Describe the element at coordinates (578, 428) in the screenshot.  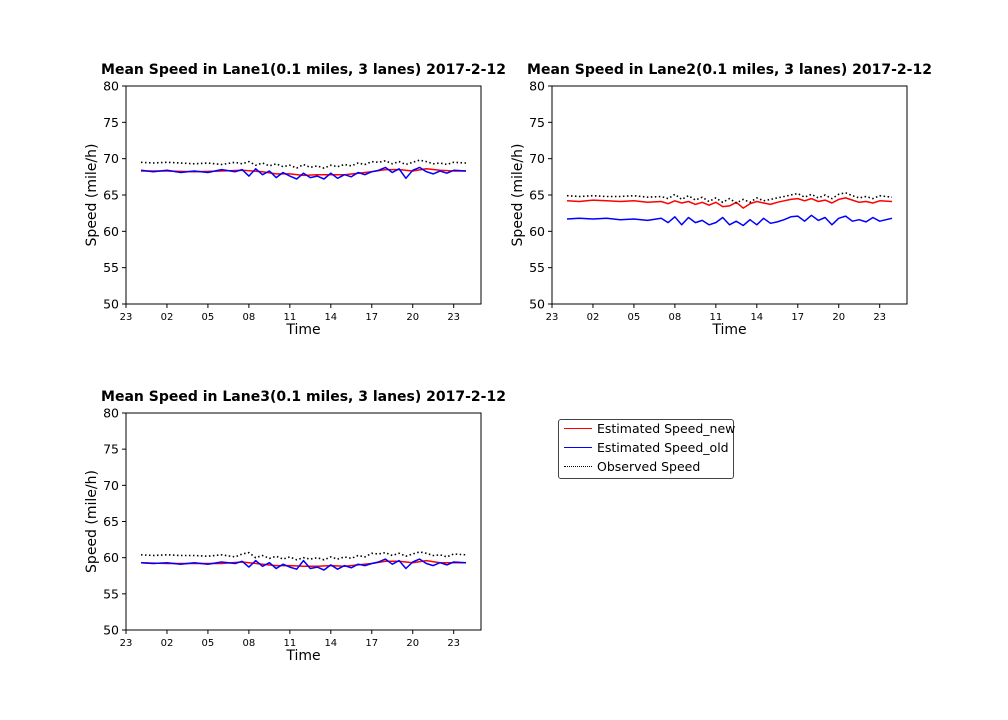
I see `legend-swatch-estimated-speed-new` at that location.